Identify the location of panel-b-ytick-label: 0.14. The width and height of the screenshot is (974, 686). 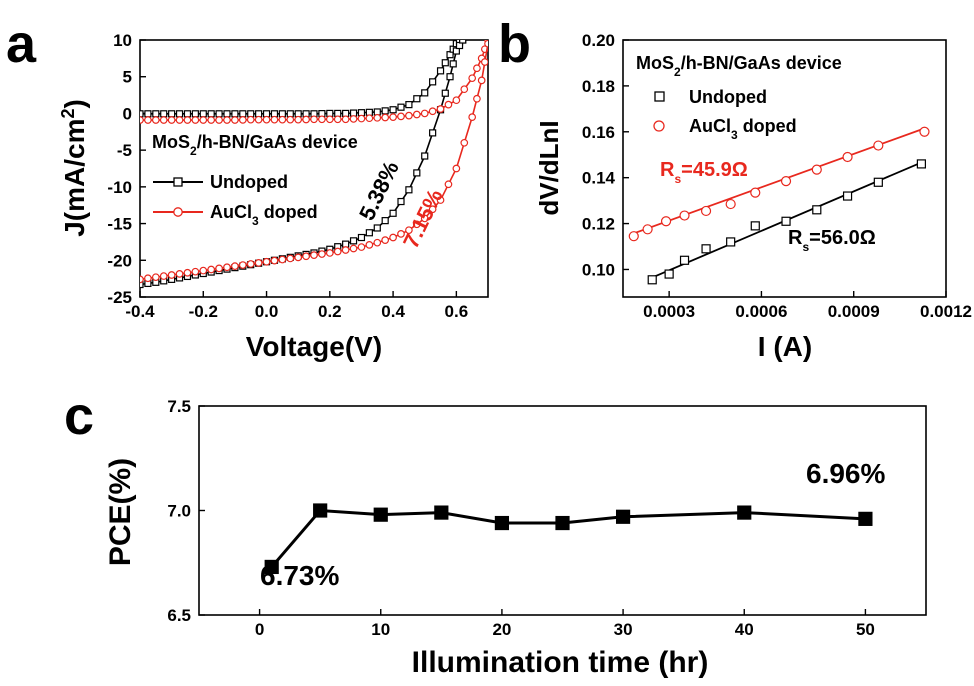
(599, 178).